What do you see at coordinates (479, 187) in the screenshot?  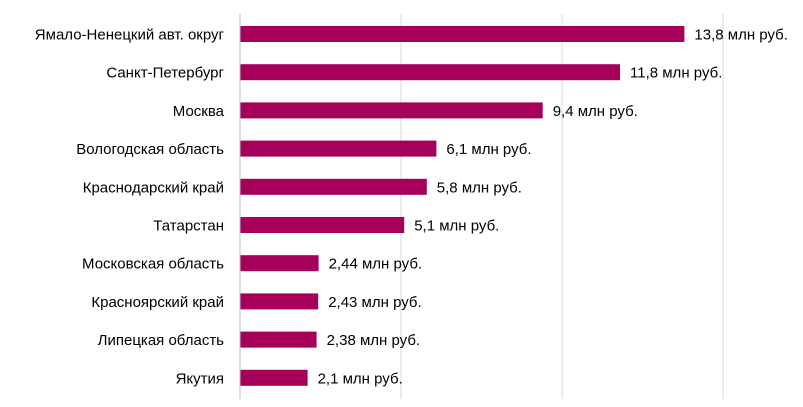 I see `data-label: 5,8 млн руб.` at bounding box center [479, 187].